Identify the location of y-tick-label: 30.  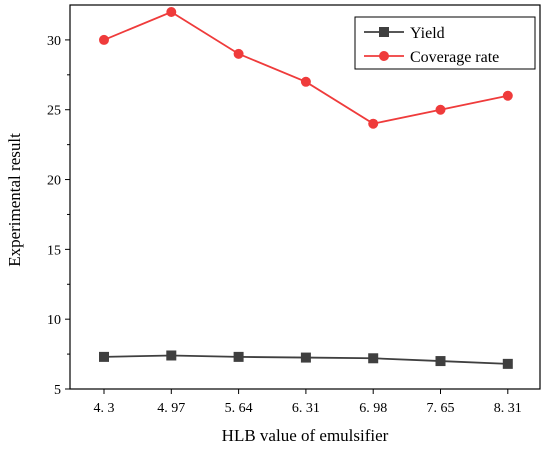
(54, 41).